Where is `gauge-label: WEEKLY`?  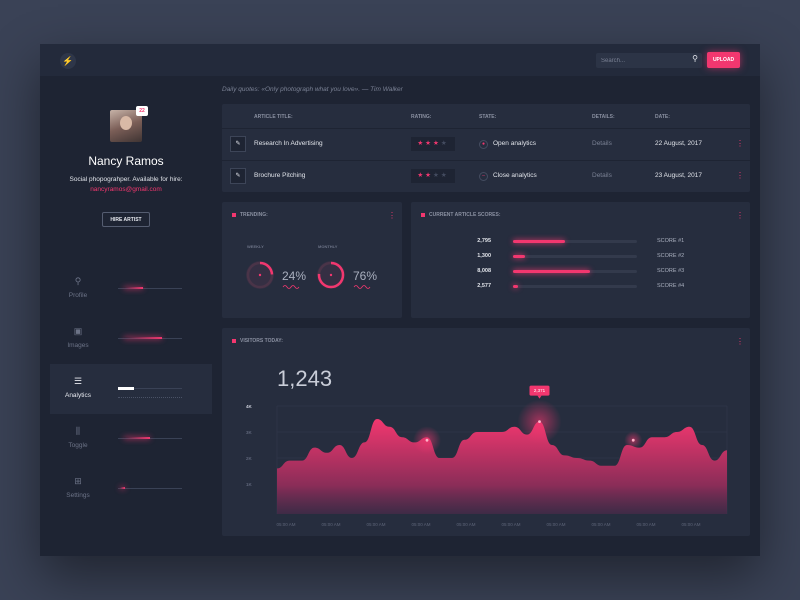 gauge-label: WEEKLY is located at coordinates (255, 246).